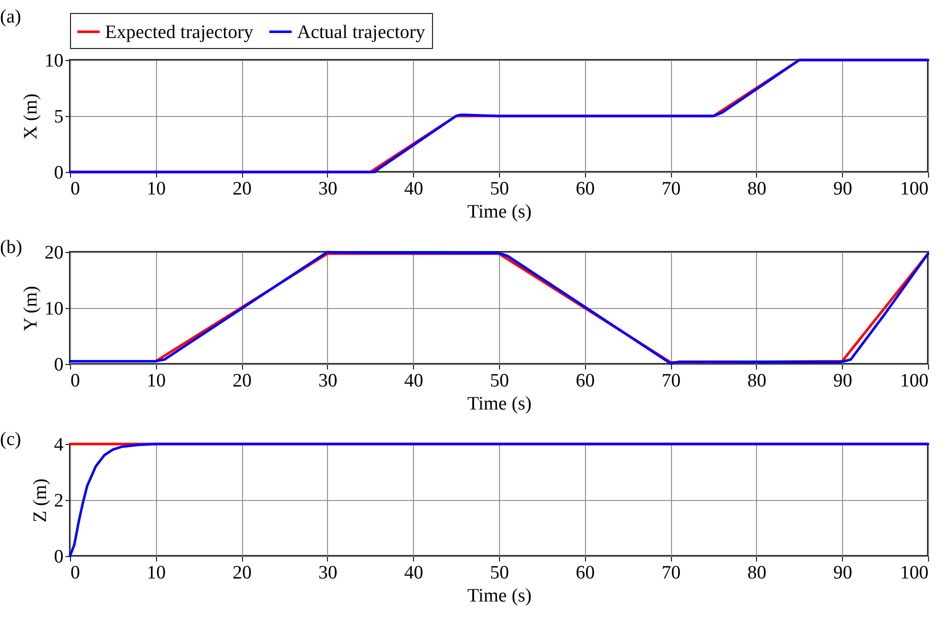  What do you see at coordinates (59, 445) in the screenshot?
I see `y-tick-label: 4` at bounding box center [59, 445].